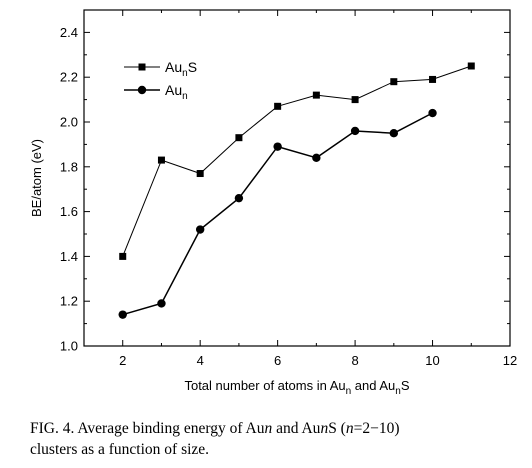  Describe the element at coordinates (176, 92) in the screenshot. I see `legend-label: Aun` at that location.